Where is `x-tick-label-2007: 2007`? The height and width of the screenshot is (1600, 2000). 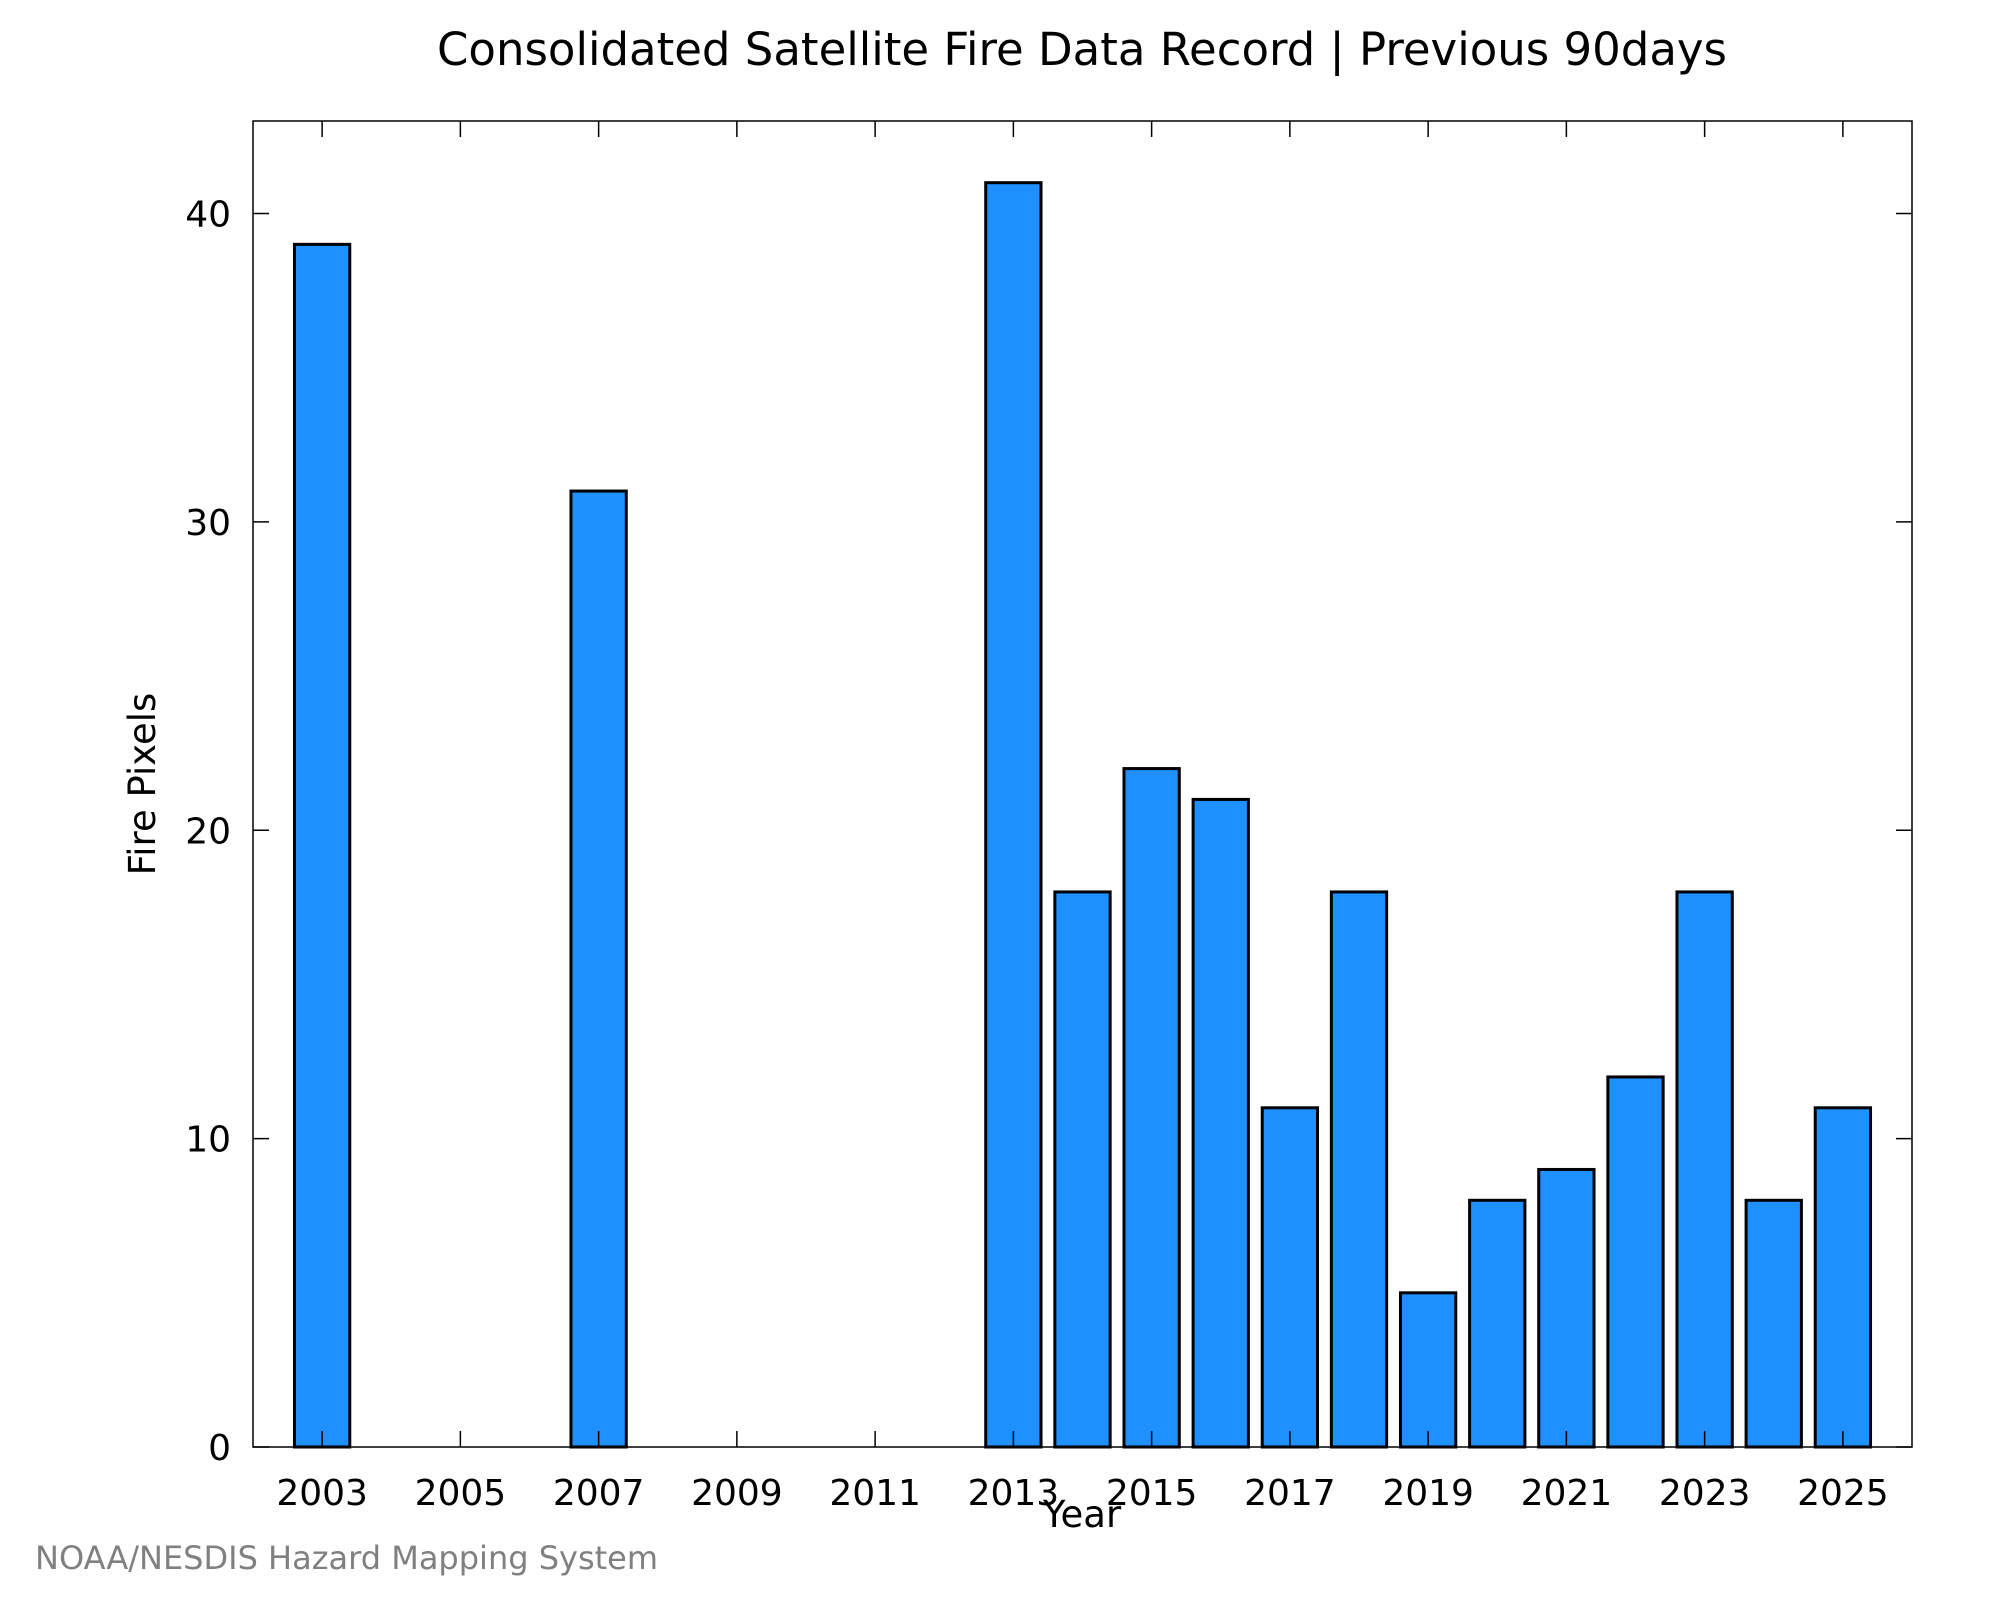 x-tick-label-2007: 2007 is located at coordinates (599, 1493).